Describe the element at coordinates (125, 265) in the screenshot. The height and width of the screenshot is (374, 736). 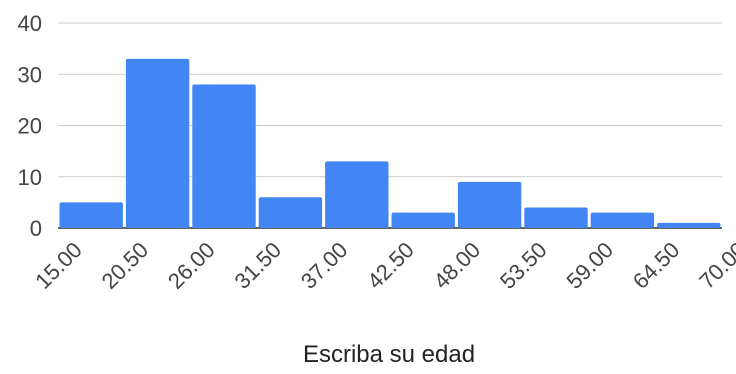
I see `x-tick-label: 20.50` at that location.